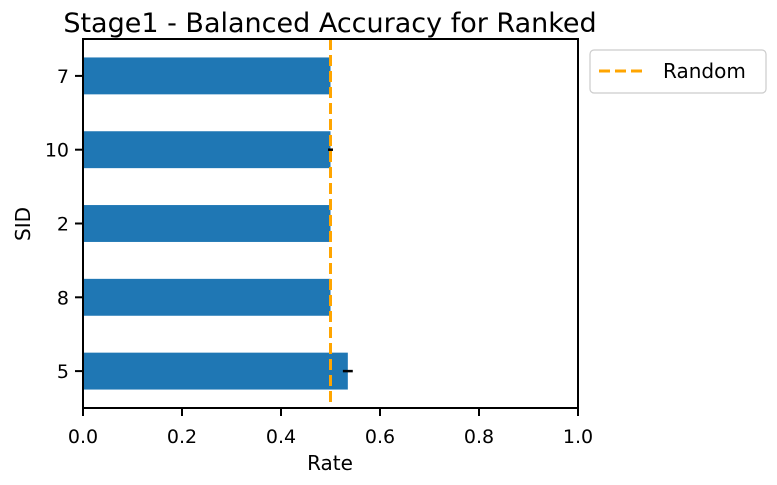 The image size is (777, 485). I want to click on x-tick-label: 0.6, so click(380, 437).